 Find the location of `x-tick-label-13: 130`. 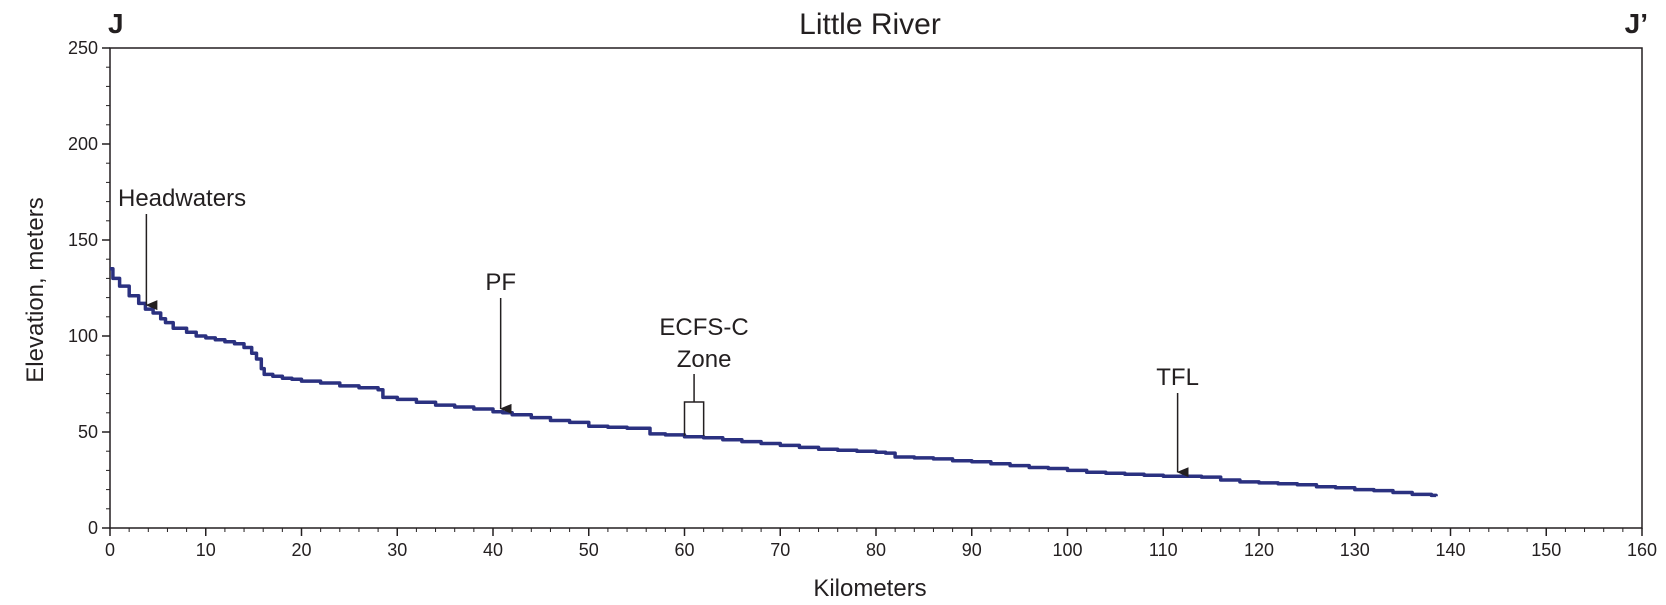

x-tick-label-13: 130 is located at coordinates (1355, 550).